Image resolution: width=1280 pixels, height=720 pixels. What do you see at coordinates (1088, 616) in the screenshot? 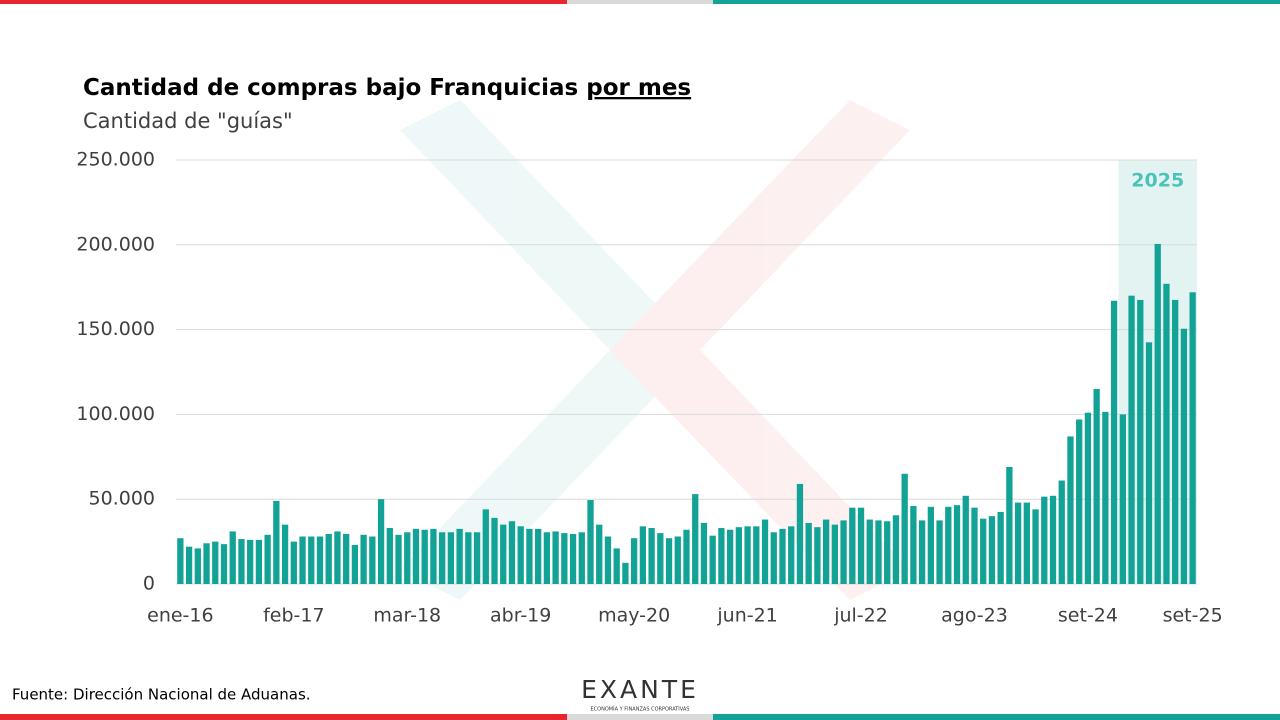
I see `x-tick-label: set-24` at bounding box center [1088, 616].